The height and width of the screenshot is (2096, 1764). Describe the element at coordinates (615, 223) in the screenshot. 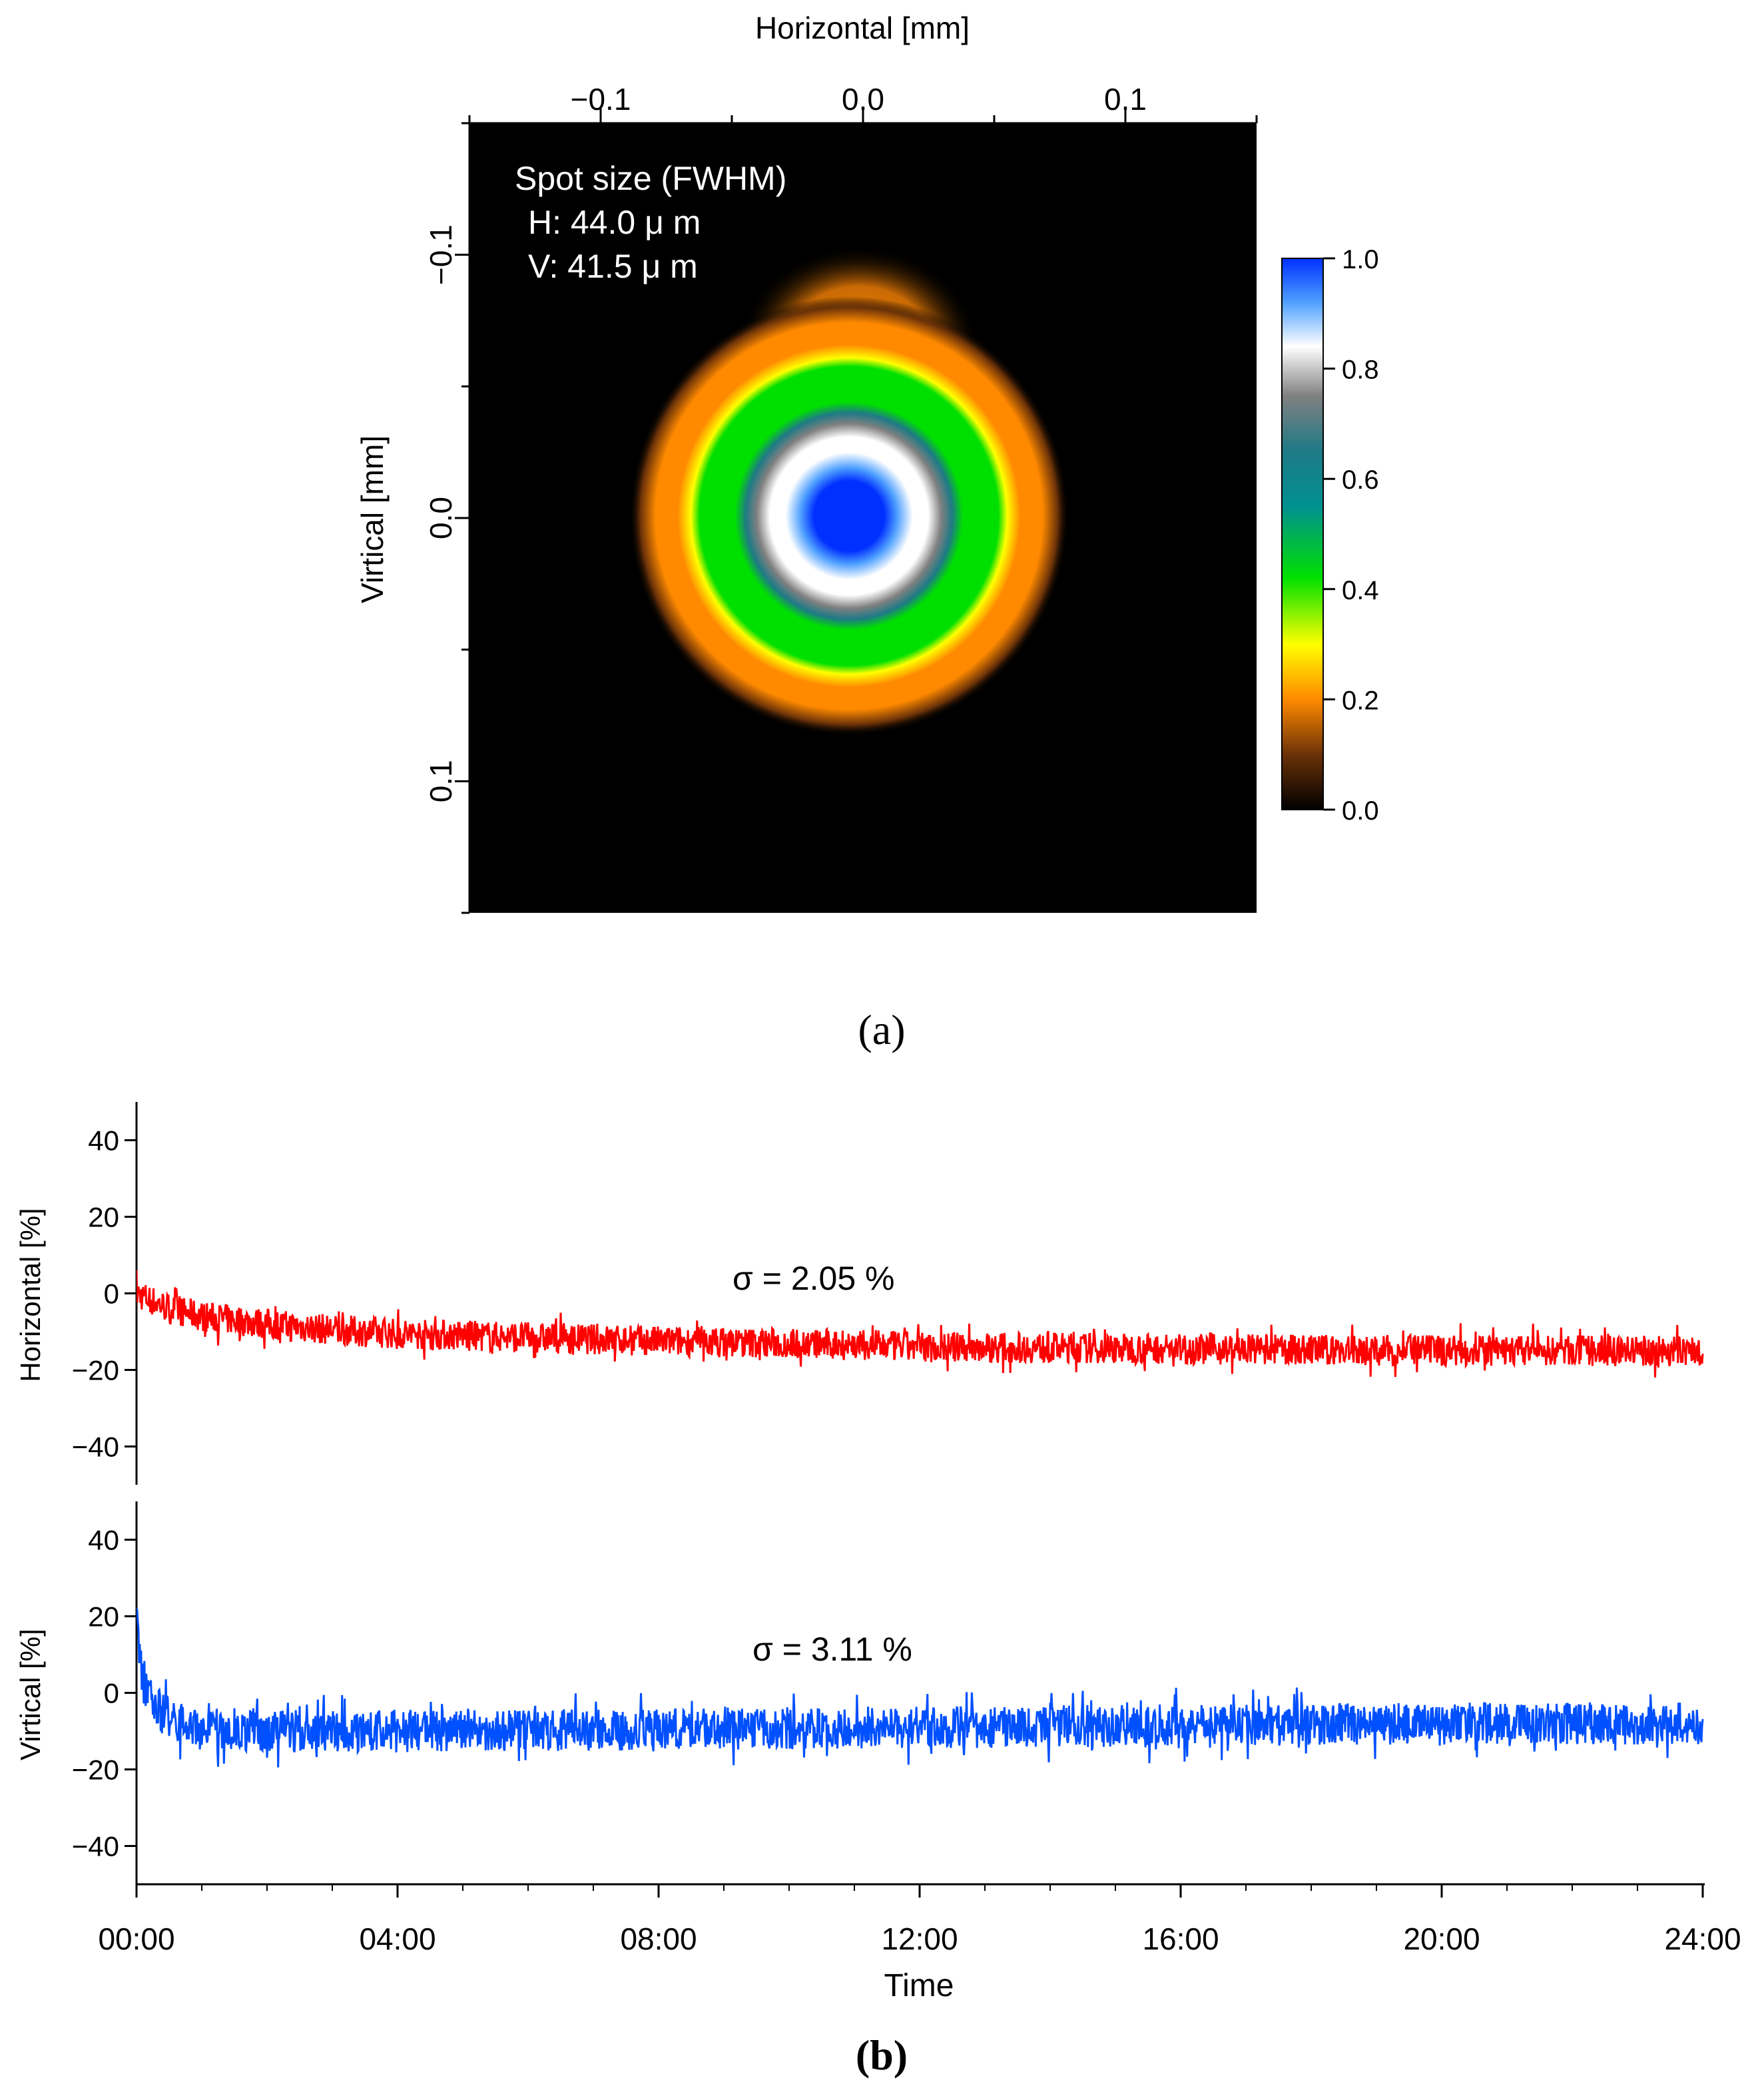

I see `annotation-fwhm-h: H: 44.0 μ m` at that location.